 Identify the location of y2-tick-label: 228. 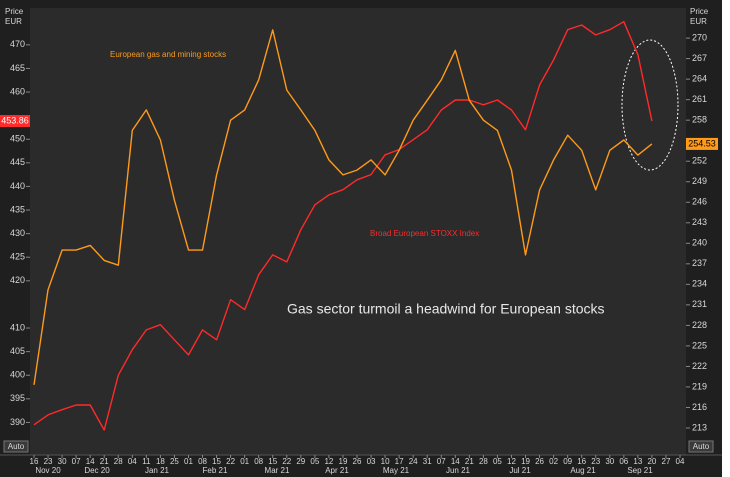
(699, 325).